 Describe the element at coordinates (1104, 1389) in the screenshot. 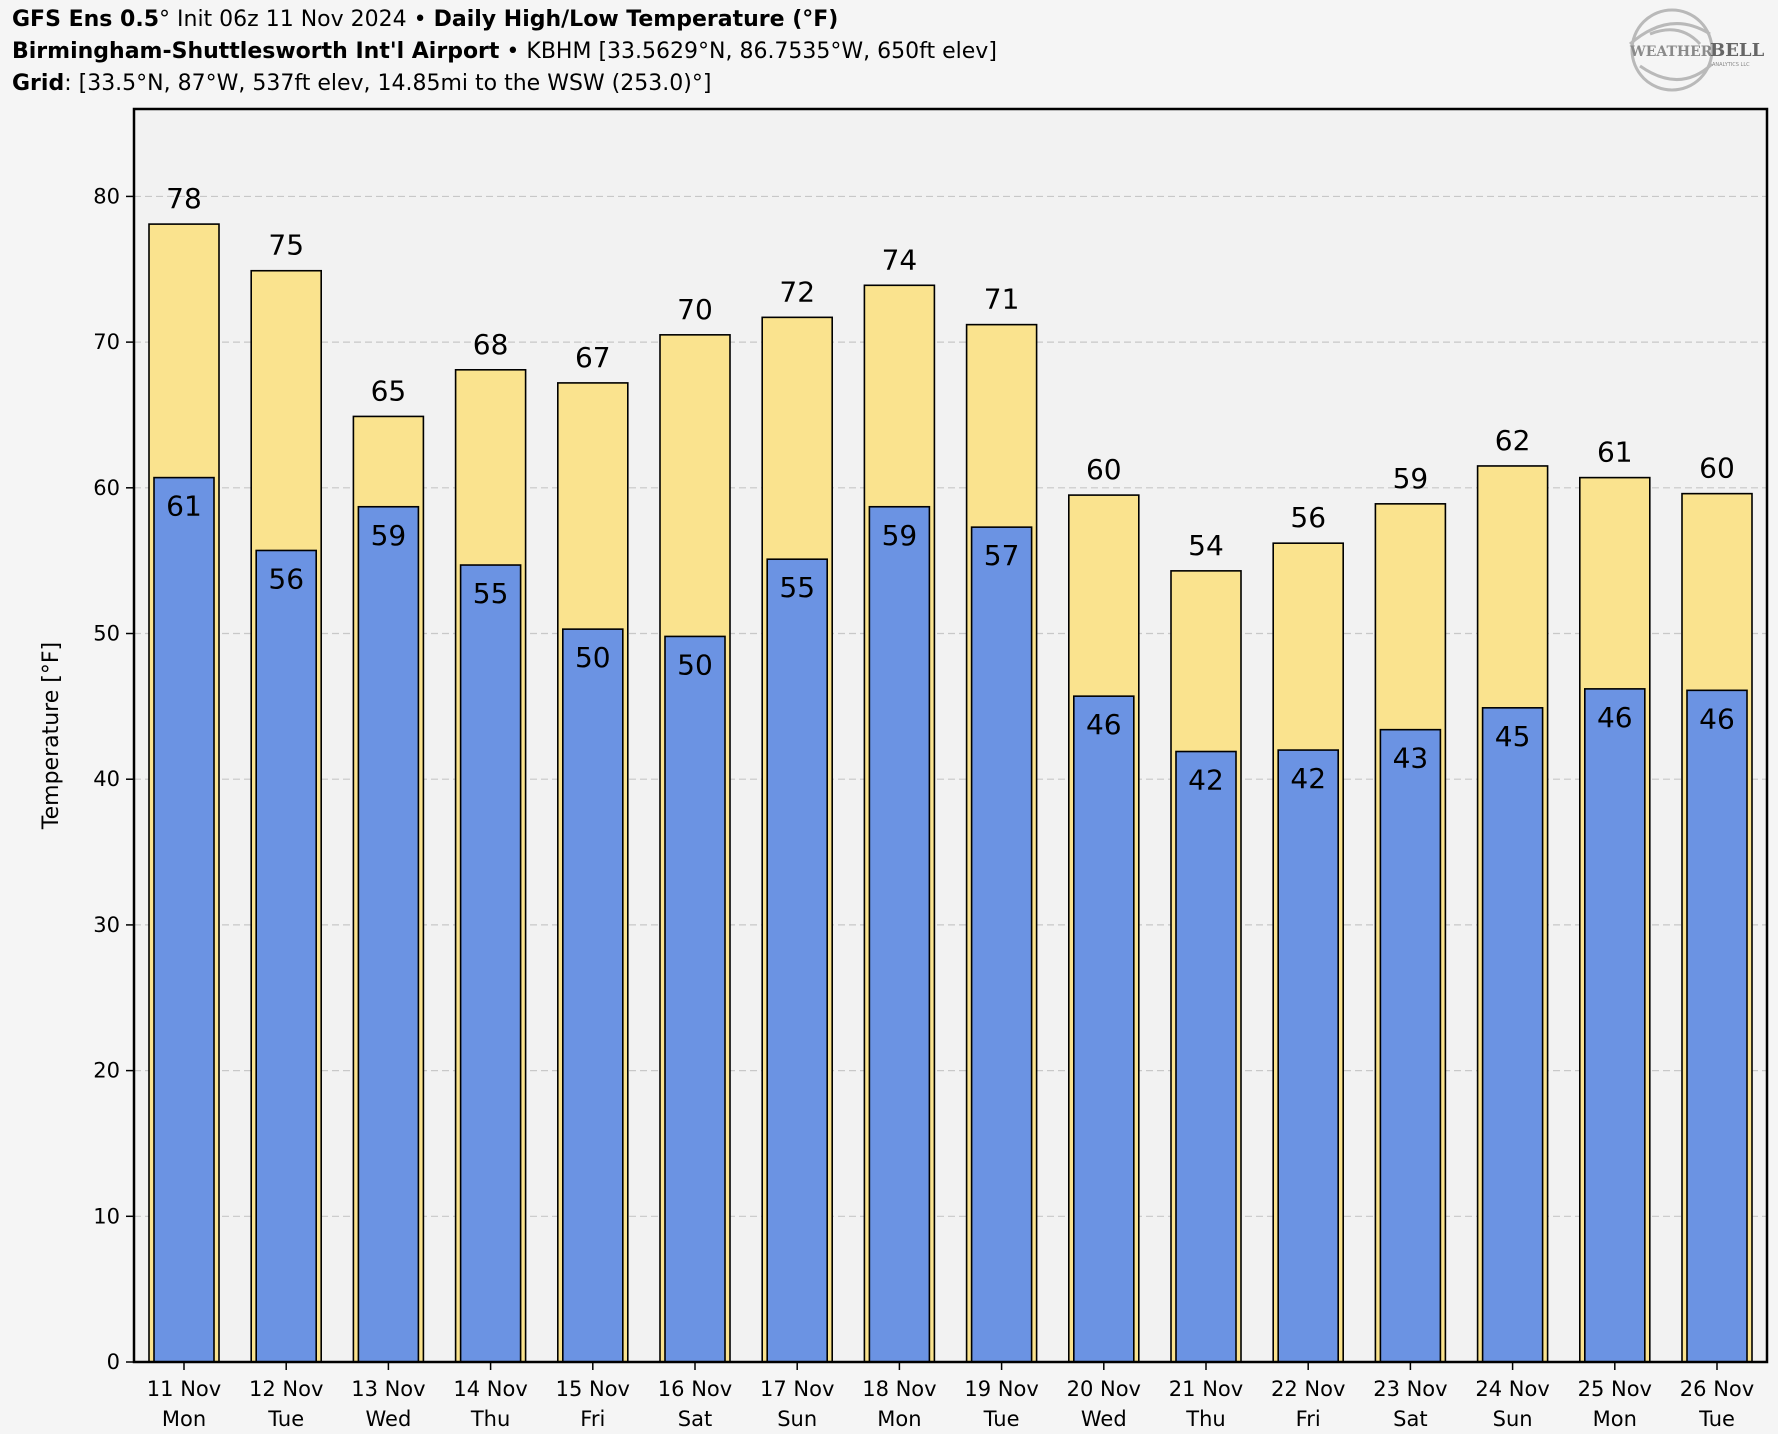

I see `x-tick-date: 20 Nov` at that location.